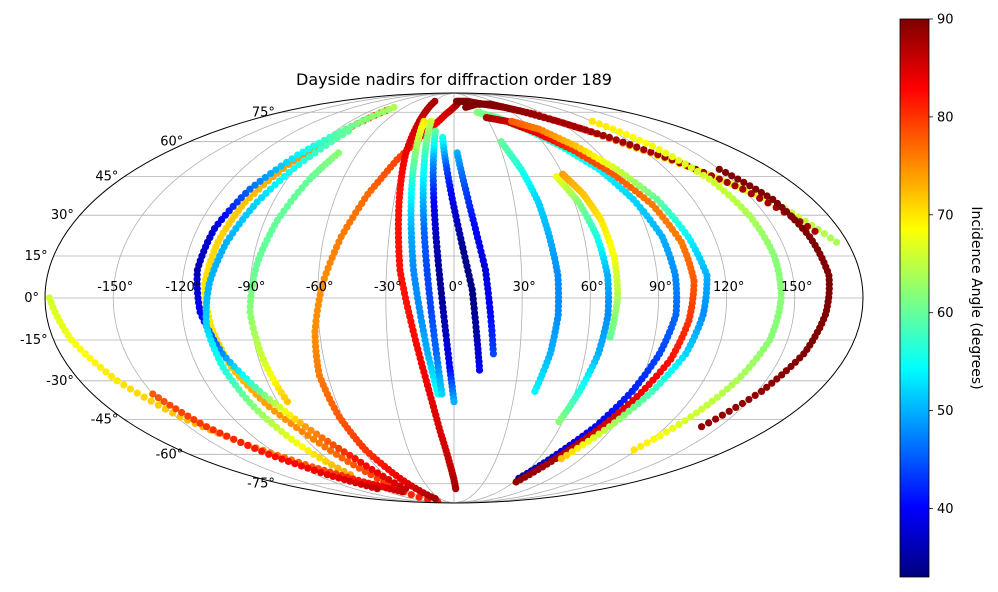 The width and height of the screenshot is (998, 592). I want to click on colorbar-label: Incidence Angle (degrees), so click(976, 297).